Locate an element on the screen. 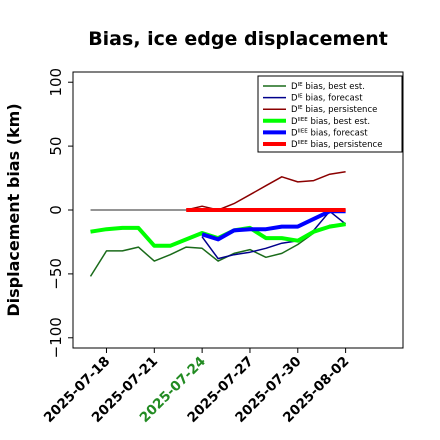 Image resolution: width=440 pixels, height=440 pixels. legend-box is located at coordinates (330, 114).